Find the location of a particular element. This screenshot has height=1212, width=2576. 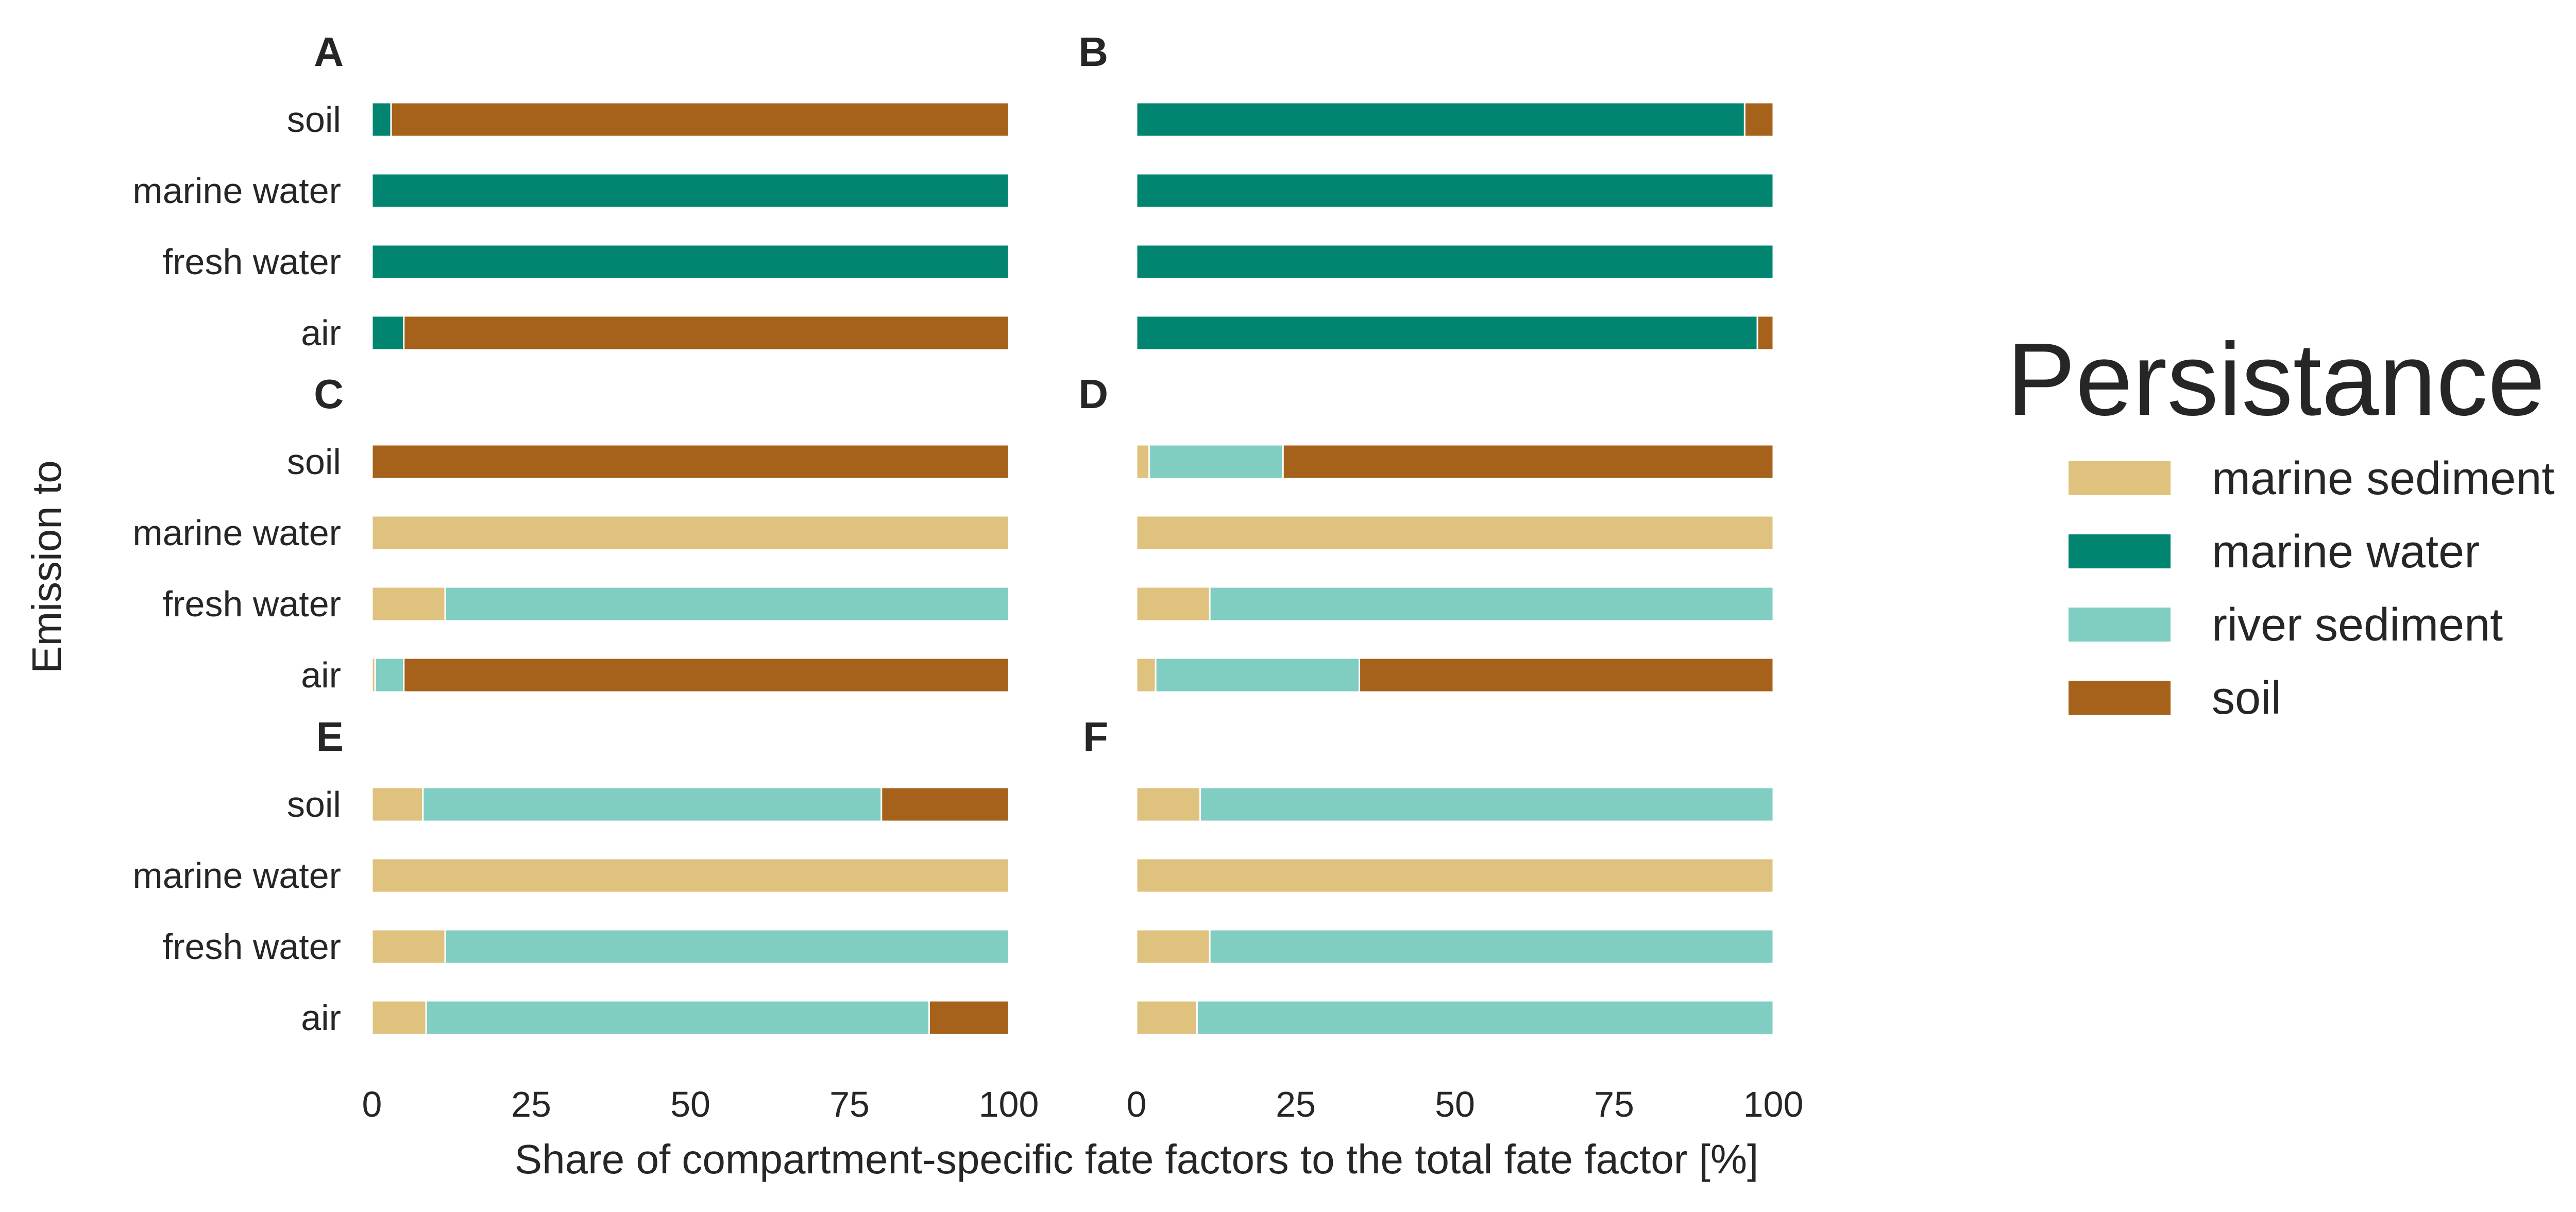

panel-letter-c: C is located at coordinates (329, 394).